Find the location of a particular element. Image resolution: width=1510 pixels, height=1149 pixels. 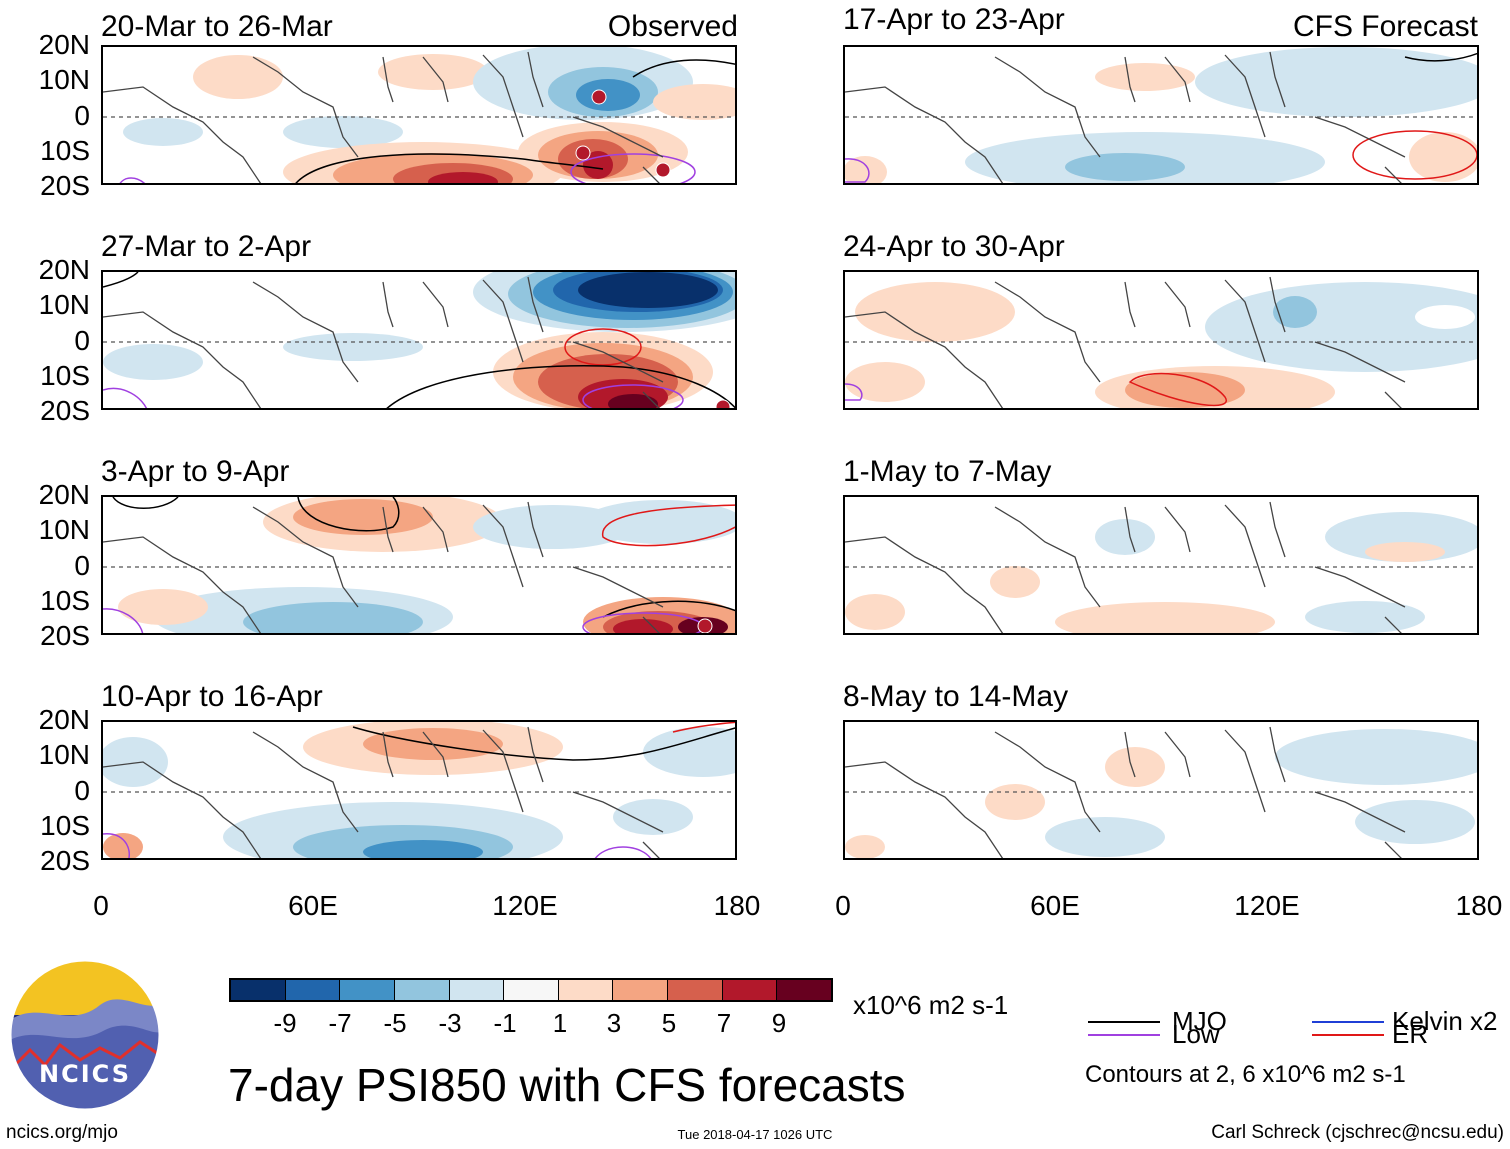

legend-label-kelvin: Kelvin x2 is located at coordinates (1445, 1021).